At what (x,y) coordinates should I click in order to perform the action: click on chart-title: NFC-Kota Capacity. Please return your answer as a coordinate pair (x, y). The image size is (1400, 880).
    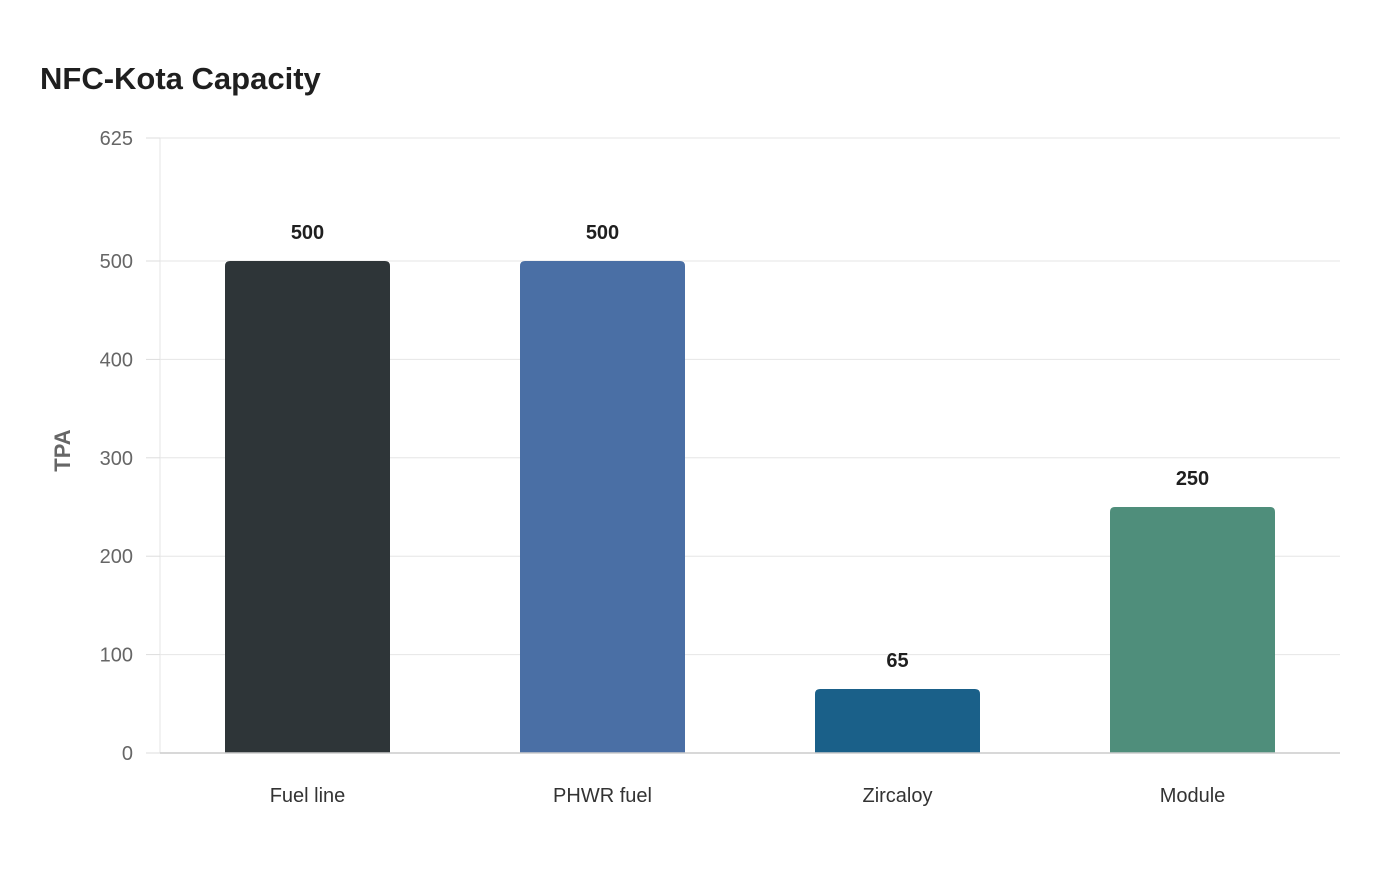
    Looking at the image, I should click on (180, 78).